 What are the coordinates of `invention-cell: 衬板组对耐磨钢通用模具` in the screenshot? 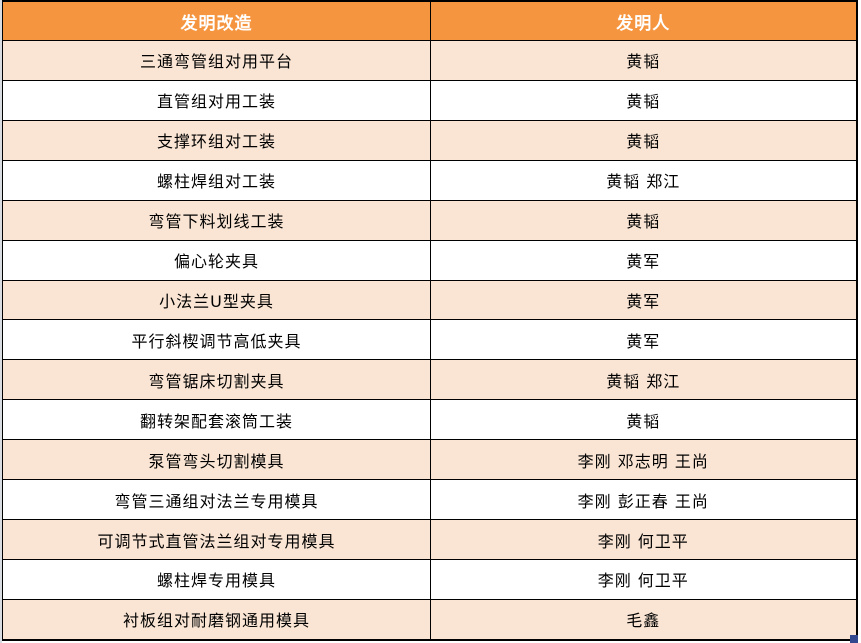 It's located at (216, 619).